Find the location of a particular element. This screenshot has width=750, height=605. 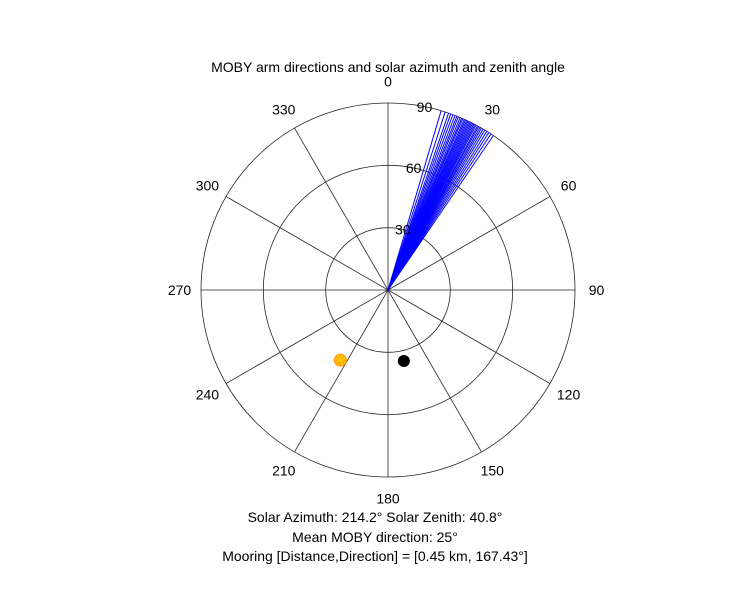

theta-tick-label: 330 is located at coordinates (284, 109).